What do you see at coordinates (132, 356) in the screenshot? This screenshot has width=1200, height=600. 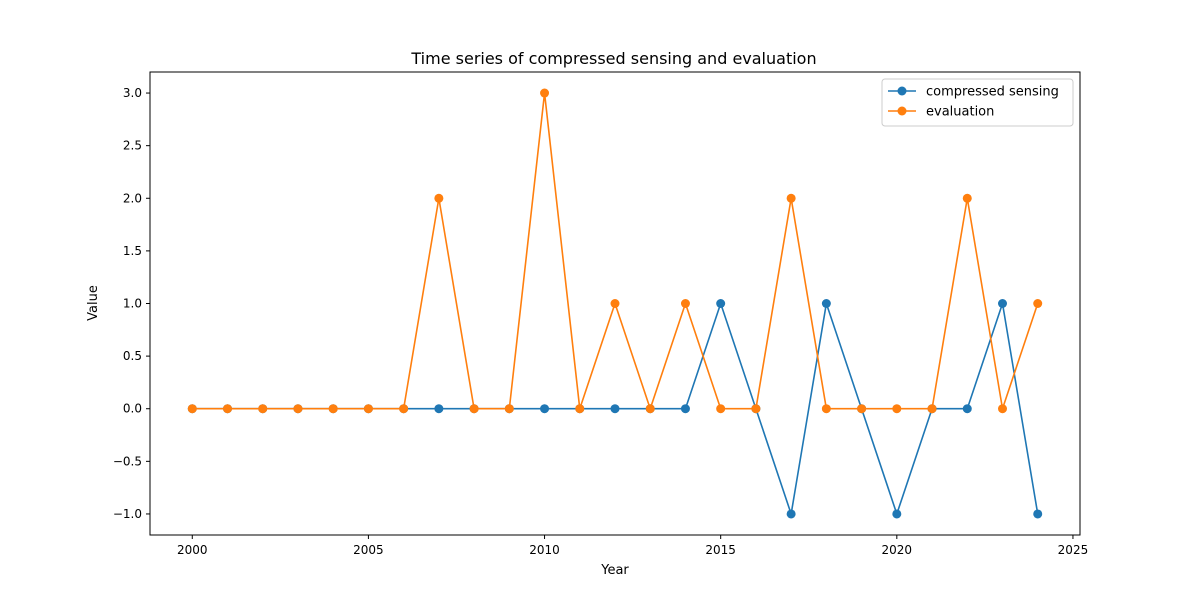 I see `y-tick-label: 0.5` at bounding box center [132, 356].